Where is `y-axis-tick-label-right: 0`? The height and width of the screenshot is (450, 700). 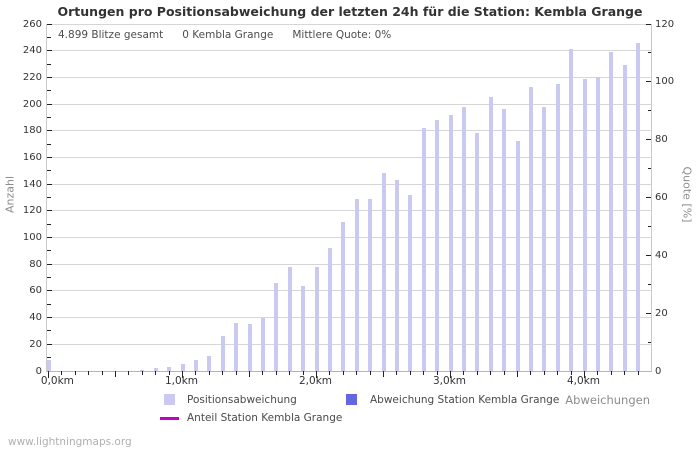 y-axis-tick-label-right: 0 is located at coordinates (658, 371).